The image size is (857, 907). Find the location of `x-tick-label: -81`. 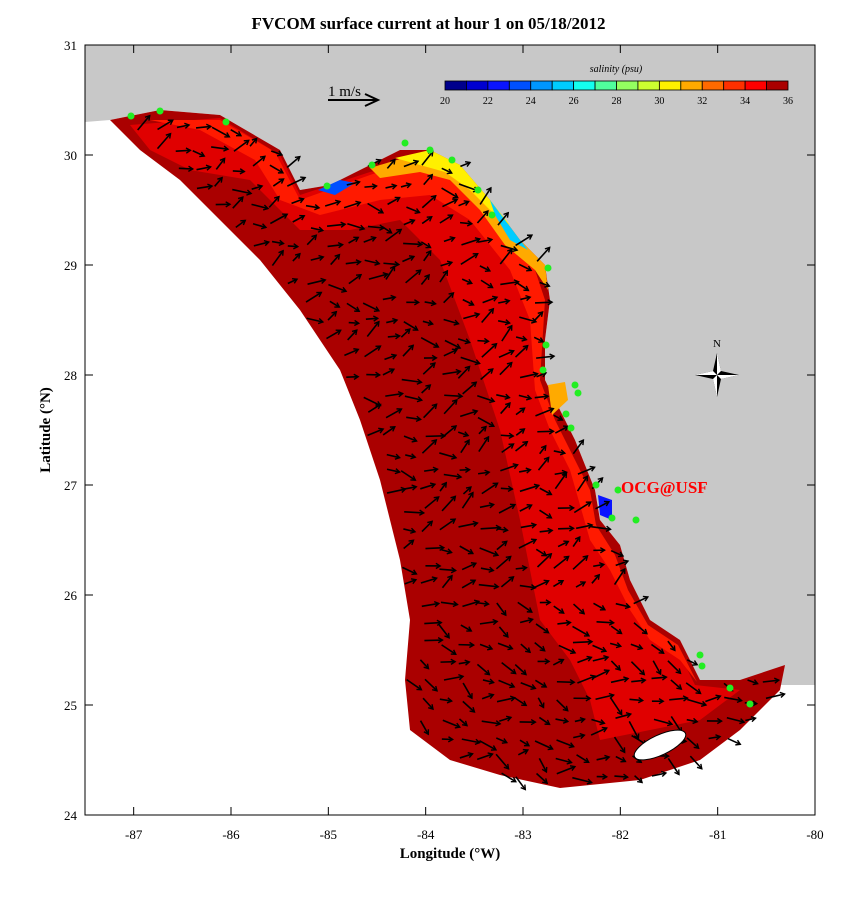

x-tick-label: -81 is located at coordinates (717, 834).